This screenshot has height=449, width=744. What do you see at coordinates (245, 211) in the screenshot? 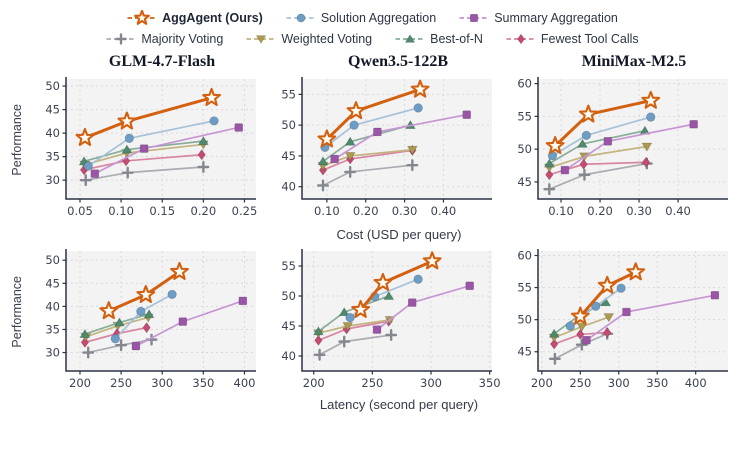
I see `svg-text: 0.25` at bounding box center [245, 211].